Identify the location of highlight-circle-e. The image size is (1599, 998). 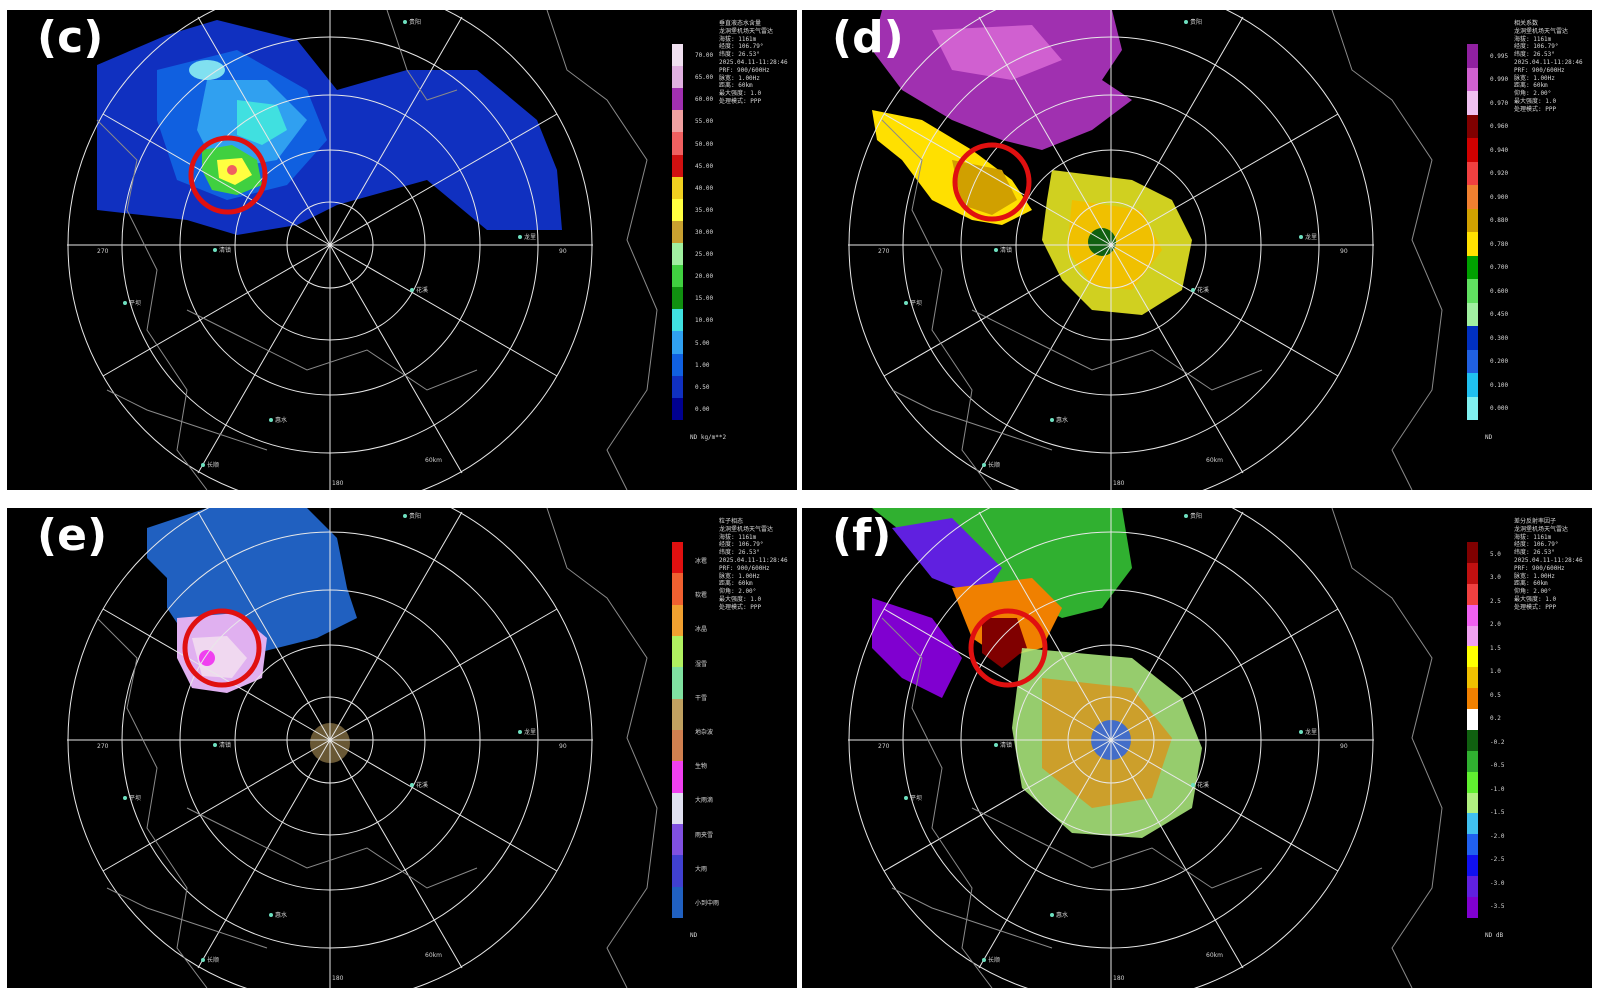
(222, 648).